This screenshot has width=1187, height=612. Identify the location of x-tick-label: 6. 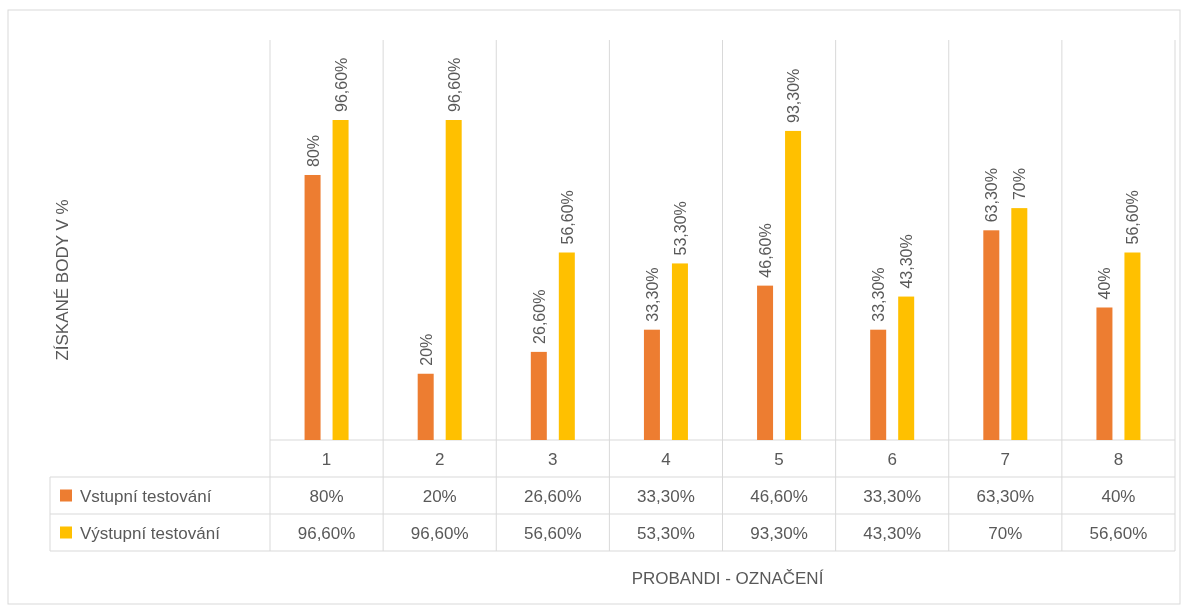
(892, 459).